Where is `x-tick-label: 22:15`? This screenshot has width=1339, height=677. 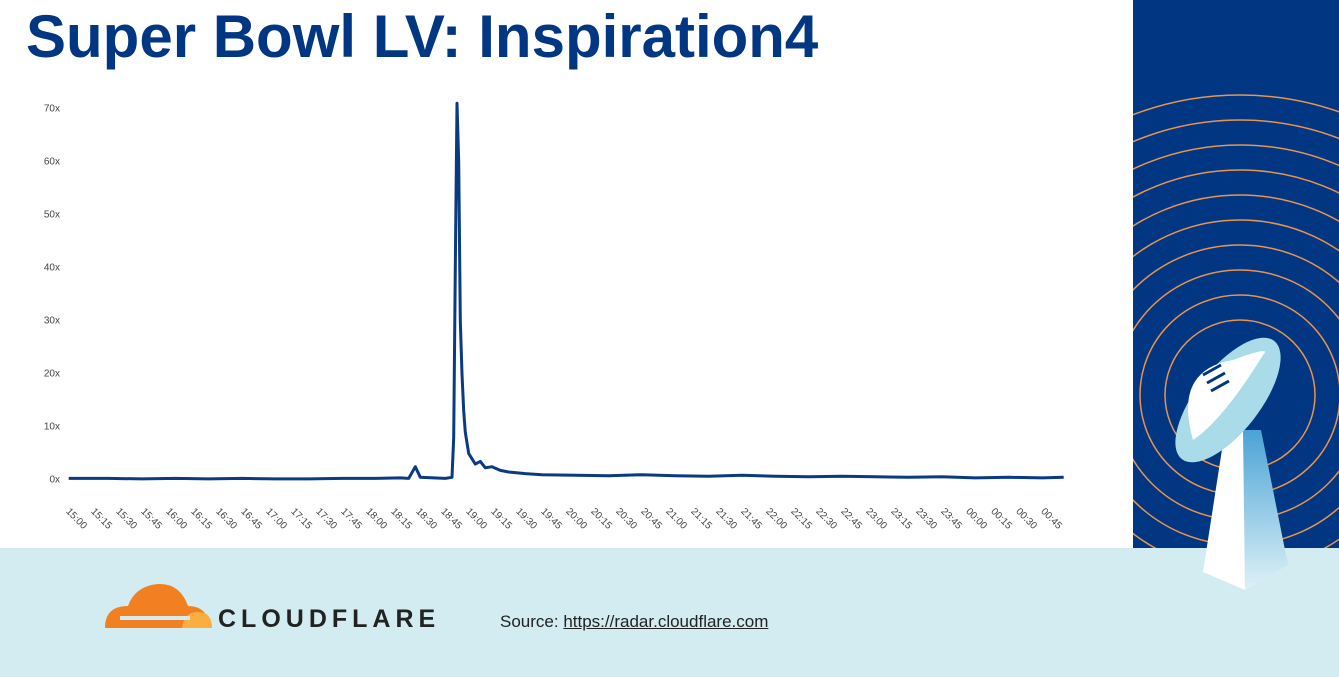 x-tick-label: 22:15 is located at coordinates (801, 519).